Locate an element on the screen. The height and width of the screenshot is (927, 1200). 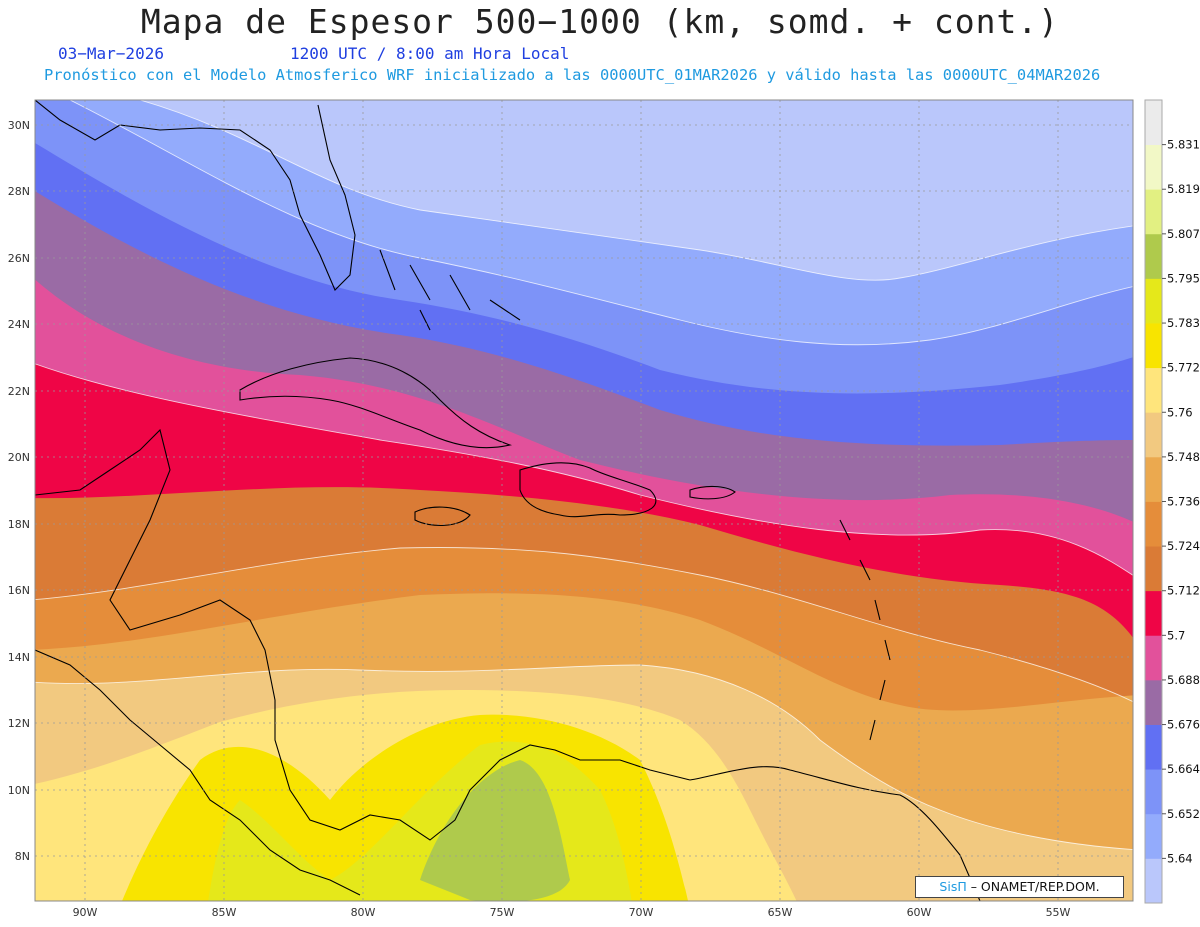
colorbar-level-label: 5.688 is located at coordinates (1183, 680).